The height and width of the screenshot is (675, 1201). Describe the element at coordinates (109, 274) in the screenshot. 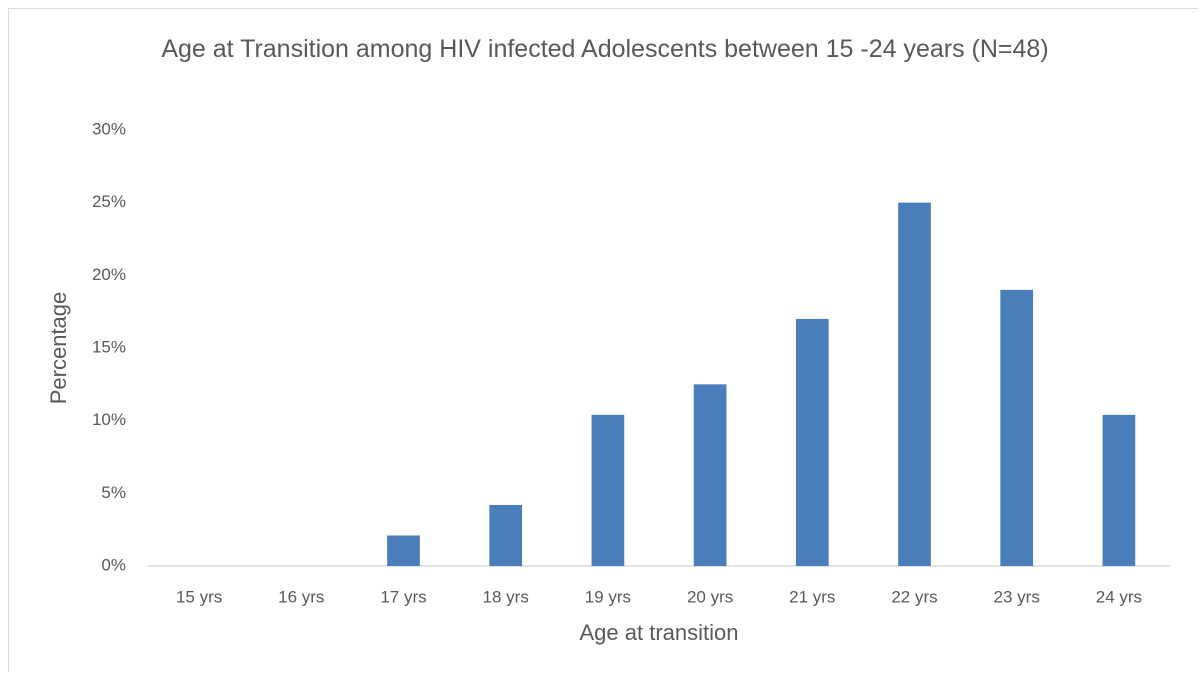

I see `y-tick-label: 20%` at that location.